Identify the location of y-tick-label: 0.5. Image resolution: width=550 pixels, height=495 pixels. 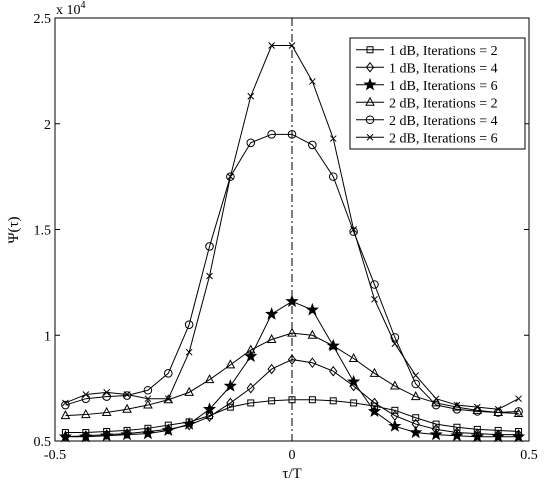
(43, 442).